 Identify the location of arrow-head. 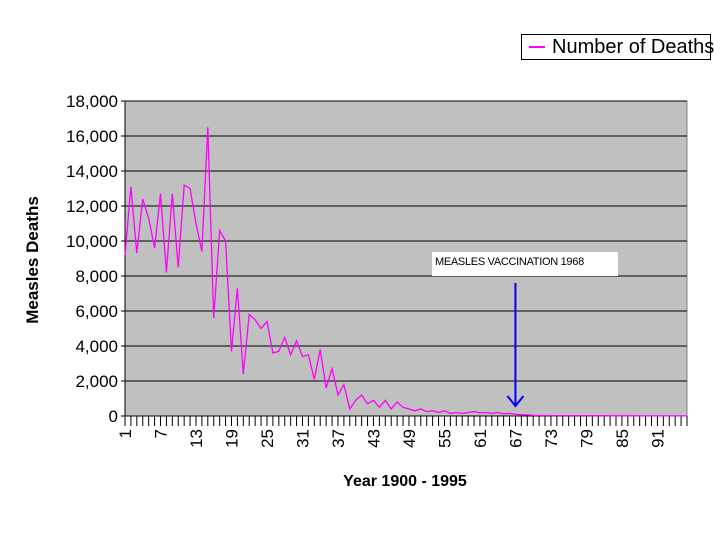
(515, 401).